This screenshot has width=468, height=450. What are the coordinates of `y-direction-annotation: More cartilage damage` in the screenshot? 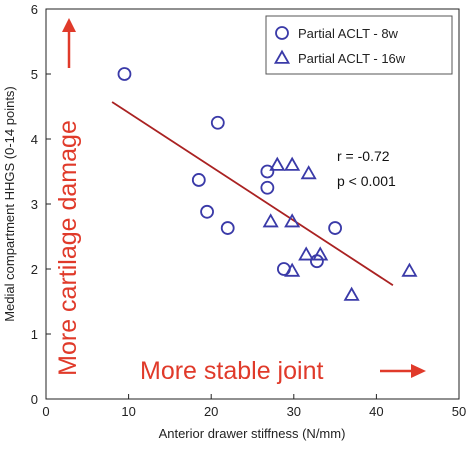 It's located at (68, 197).